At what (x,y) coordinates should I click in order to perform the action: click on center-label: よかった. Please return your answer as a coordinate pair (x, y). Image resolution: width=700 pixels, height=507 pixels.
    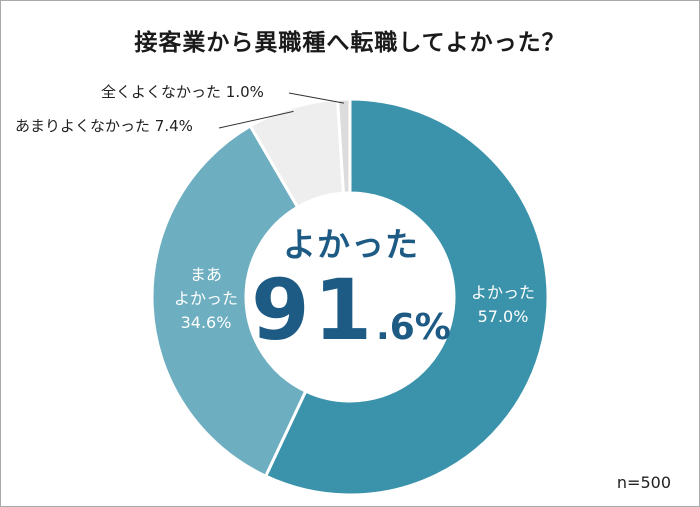
    Looking at the image, I should click on (351, 244).